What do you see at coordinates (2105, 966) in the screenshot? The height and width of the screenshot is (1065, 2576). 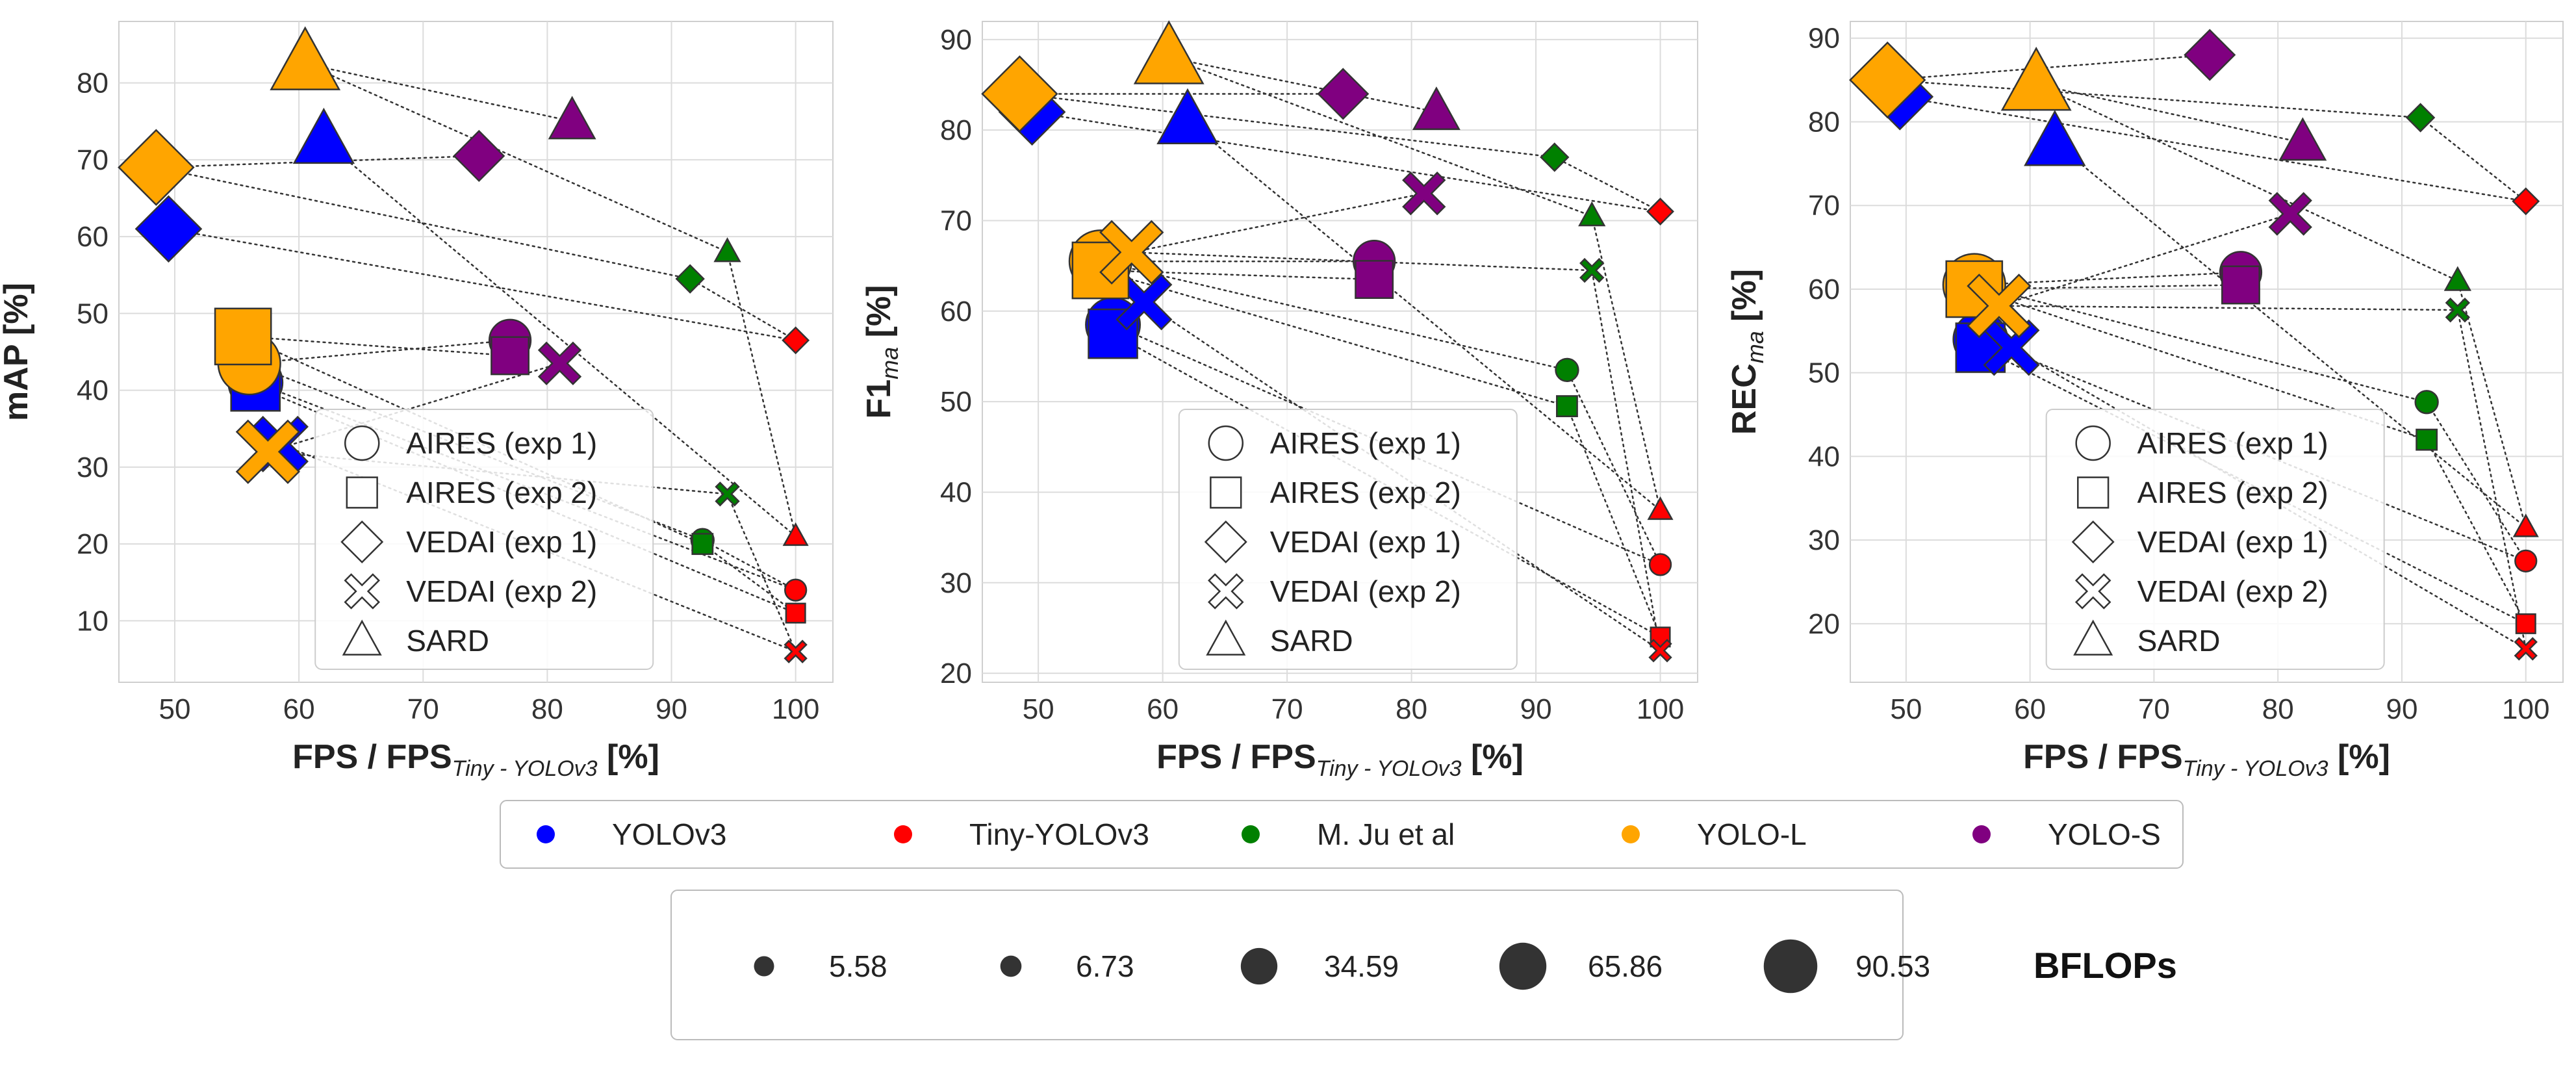 I see `size-legend-title: BFLOPs` at bounding box center [2105, 966].